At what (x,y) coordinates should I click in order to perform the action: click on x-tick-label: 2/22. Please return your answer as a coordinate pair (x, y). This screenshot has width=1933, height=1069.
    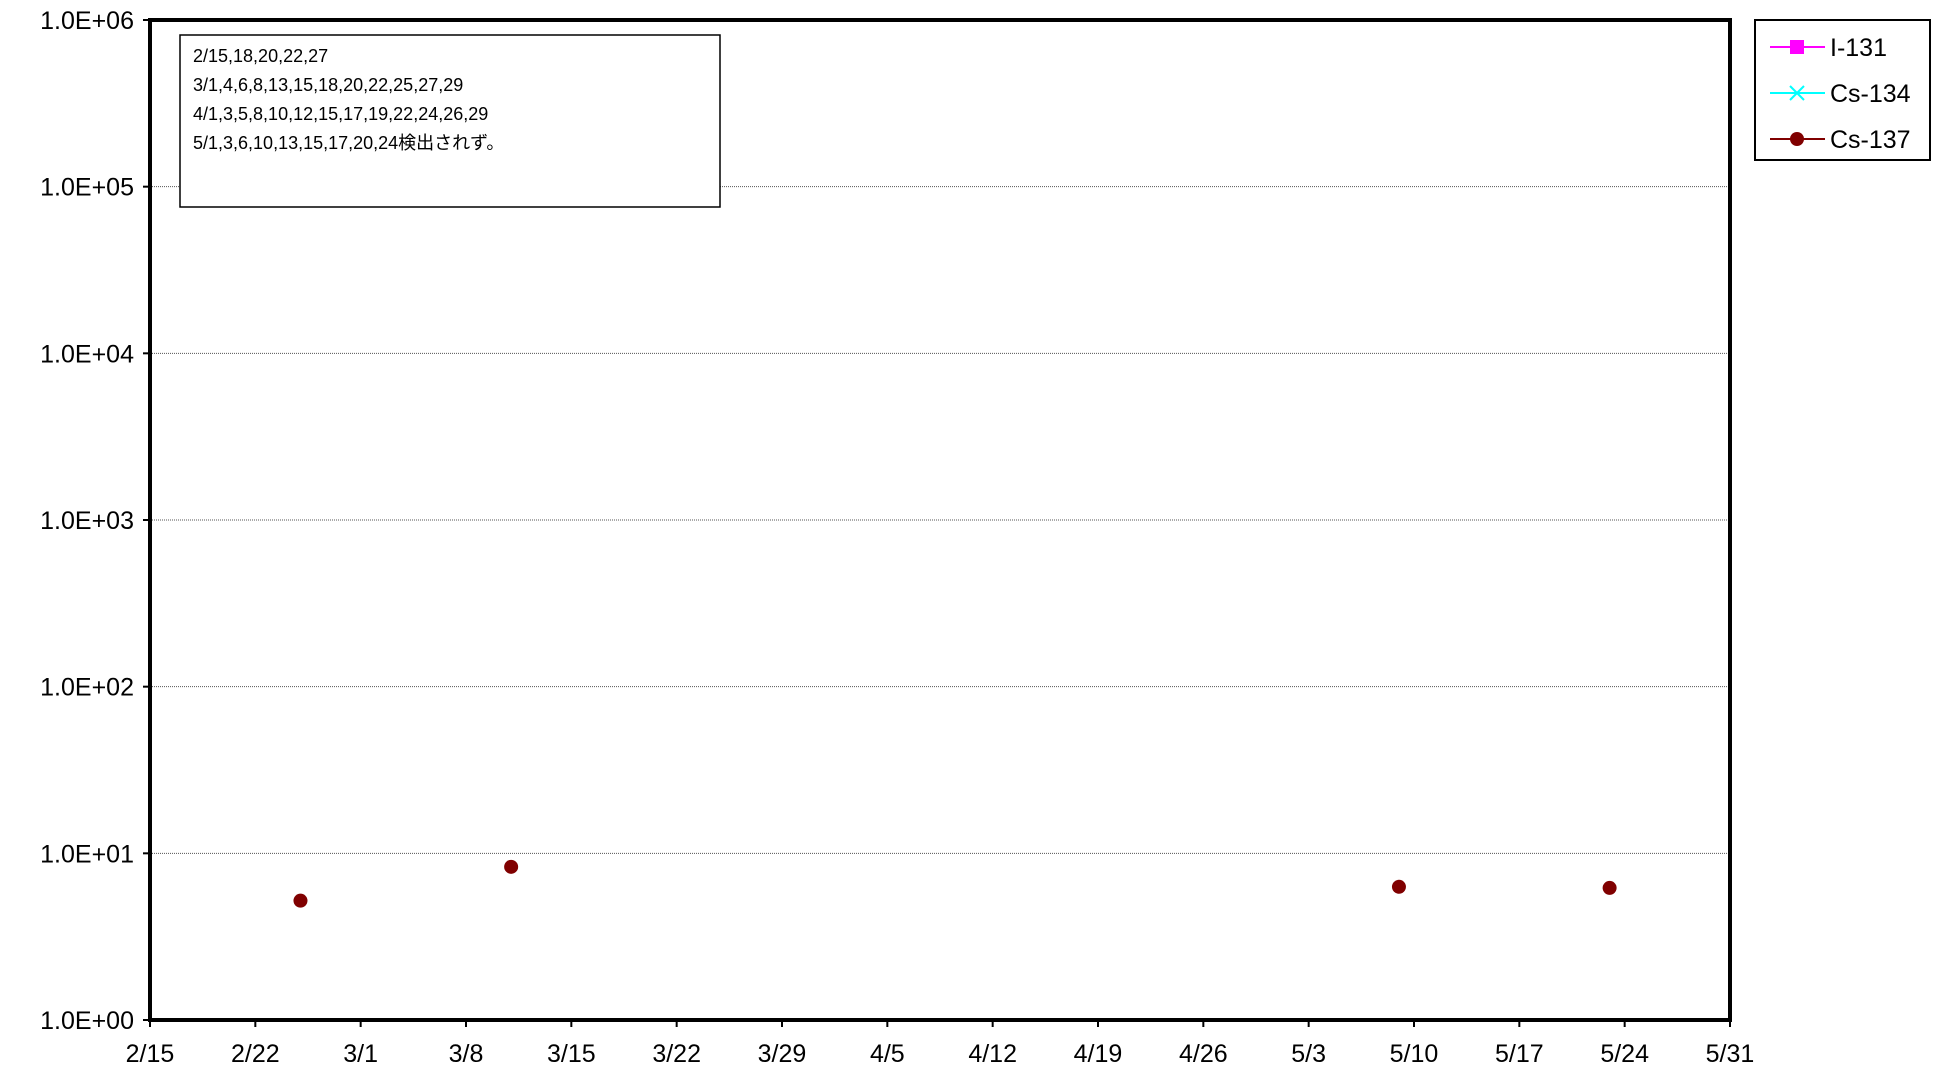
    Looking at the image, I should click on (255, 1054).